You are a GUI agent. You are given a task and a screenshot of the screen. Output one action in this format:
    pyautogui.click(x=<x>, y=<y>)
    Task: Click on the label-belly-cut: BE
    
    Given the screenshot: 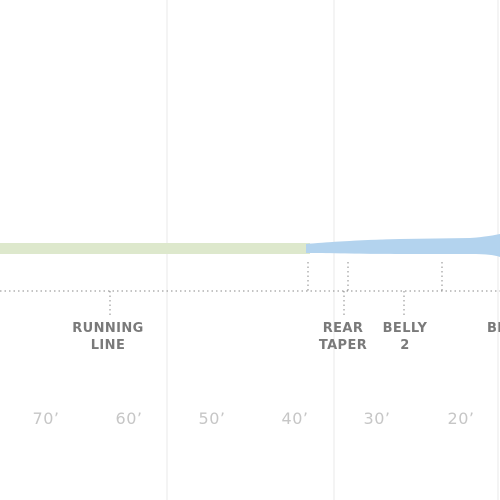 What is the action you would take?
    pyautogui.click(x=493, y=328)
    